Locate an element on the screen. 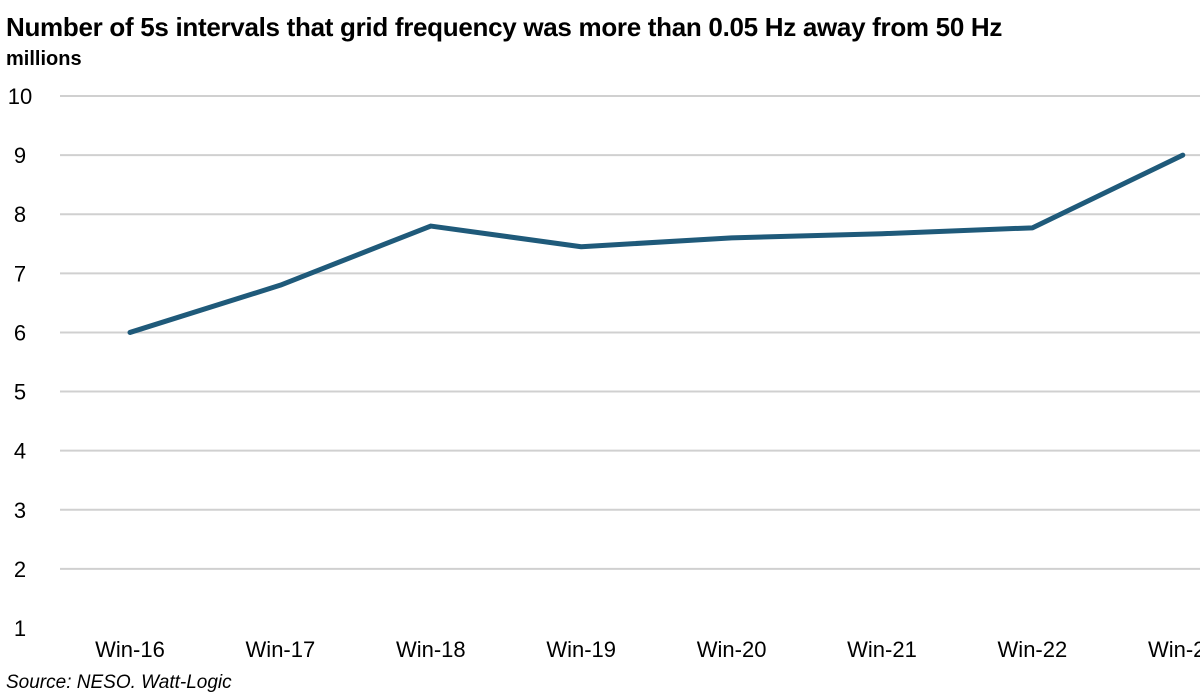 This screenshot has height=700, width=1200. x-tick-label: Win-18 is located at coordinates (431, 649).